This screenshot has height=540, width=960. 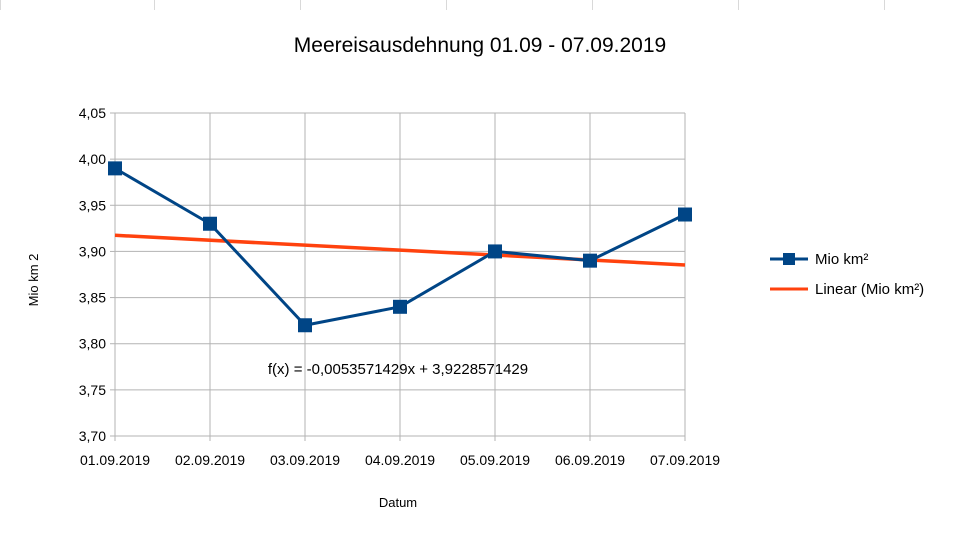 I want to click on trendline-equation: f(x) = -0,0053571429x + 3,9228571429, so click(x=398, y=369).